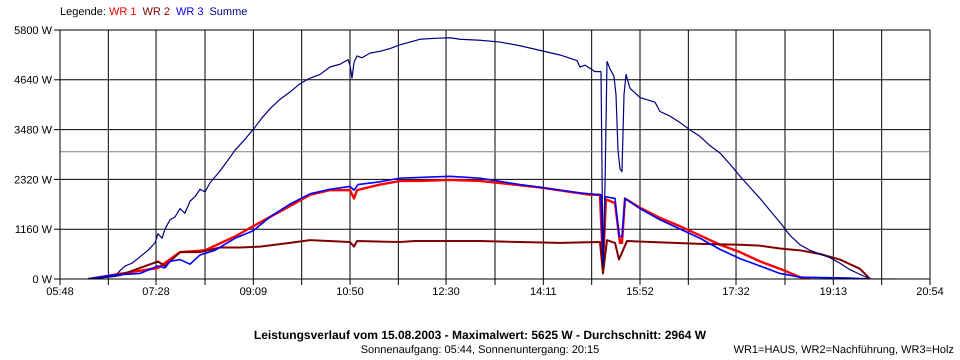 This screenshot has height=360, width=960. I want to click on x-tick-label: 19:13, so click(834, 292).